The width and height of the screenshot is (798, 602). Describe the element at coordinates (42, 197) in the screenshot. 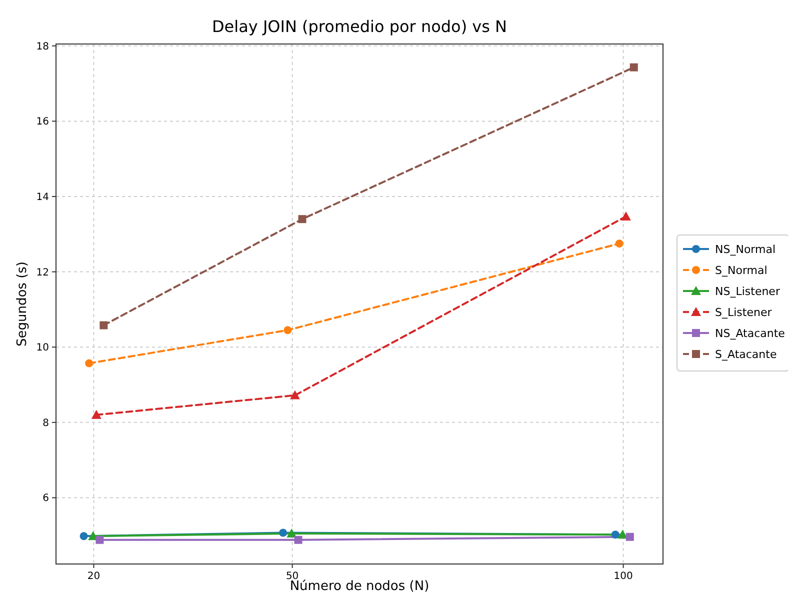

I see `y-tick-label: 14` at that location.